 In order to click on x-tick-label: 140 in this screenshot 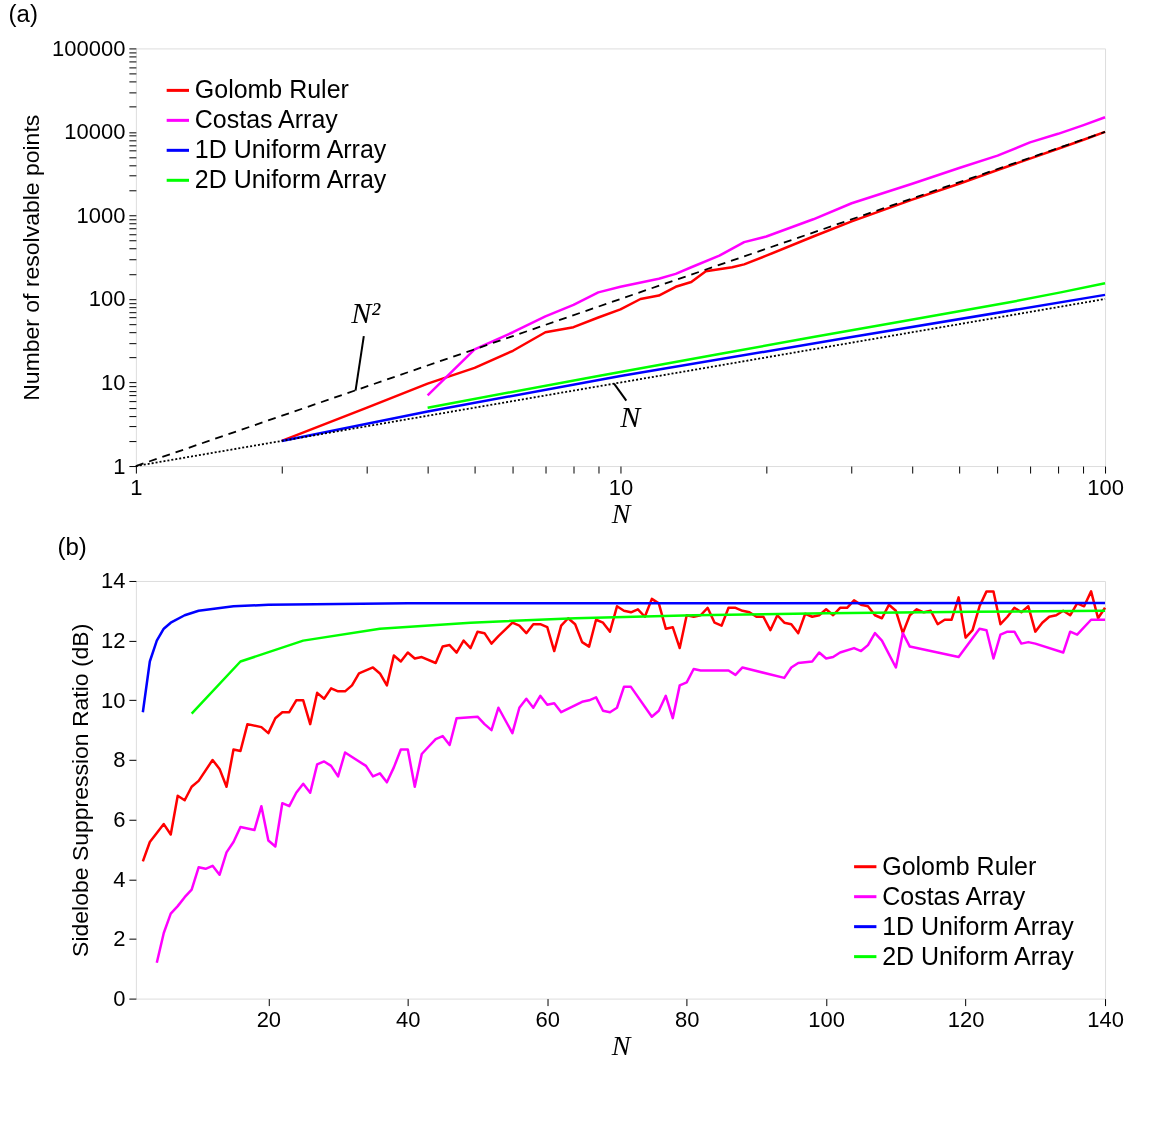, I will do `click(1105, 1020)`.